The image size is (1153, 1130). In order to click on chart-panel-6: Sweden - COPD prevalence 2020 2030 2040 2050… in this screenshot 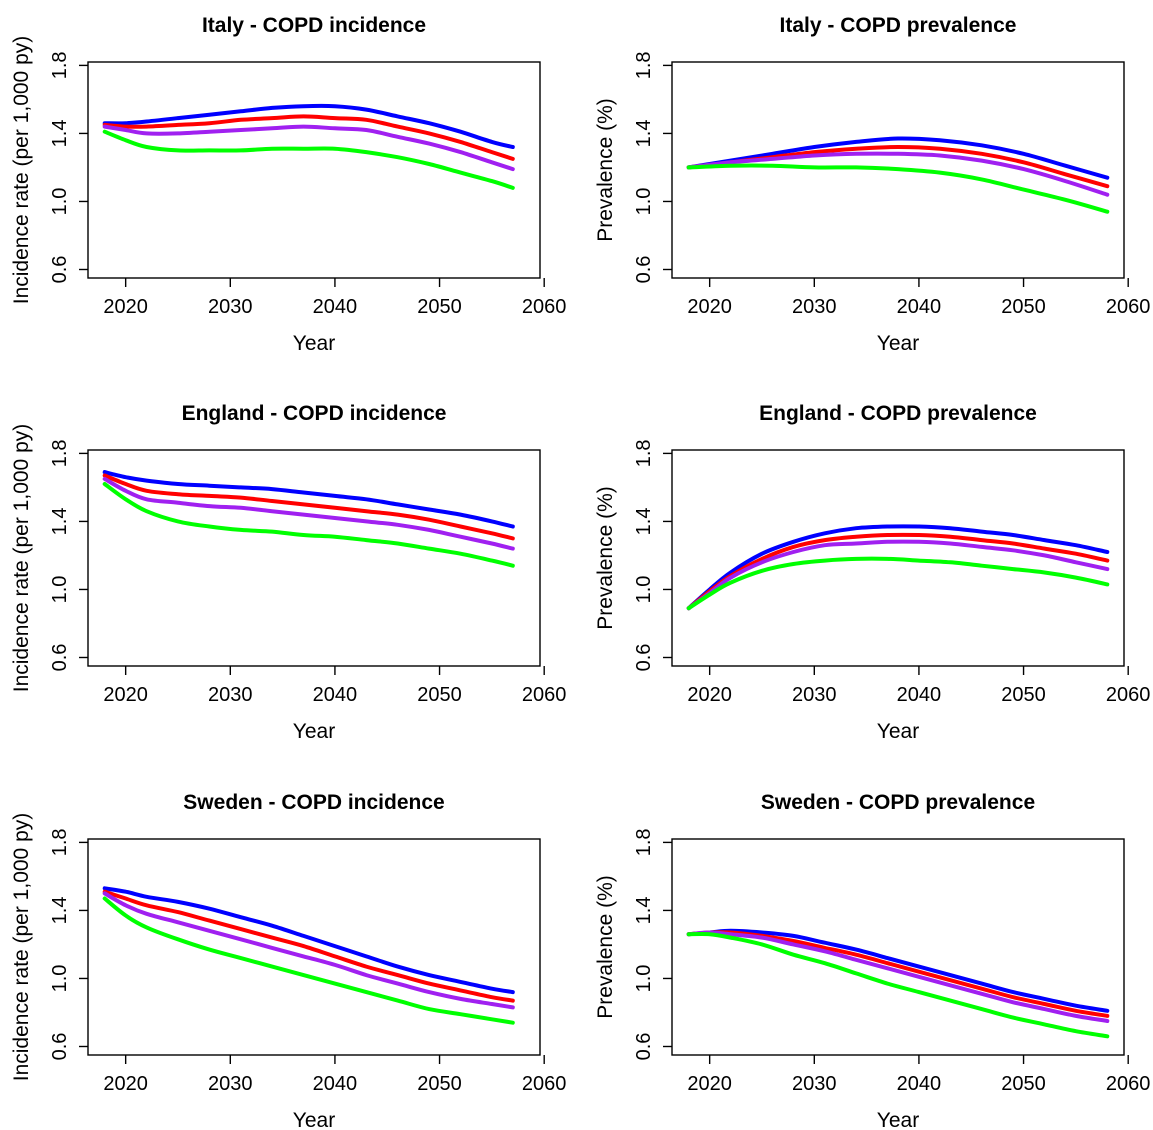, I will do `click(872, 960)`.